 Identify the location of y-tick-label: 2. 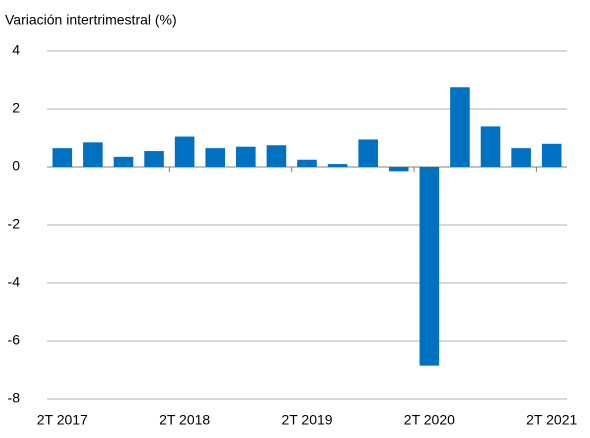
(16, 108).